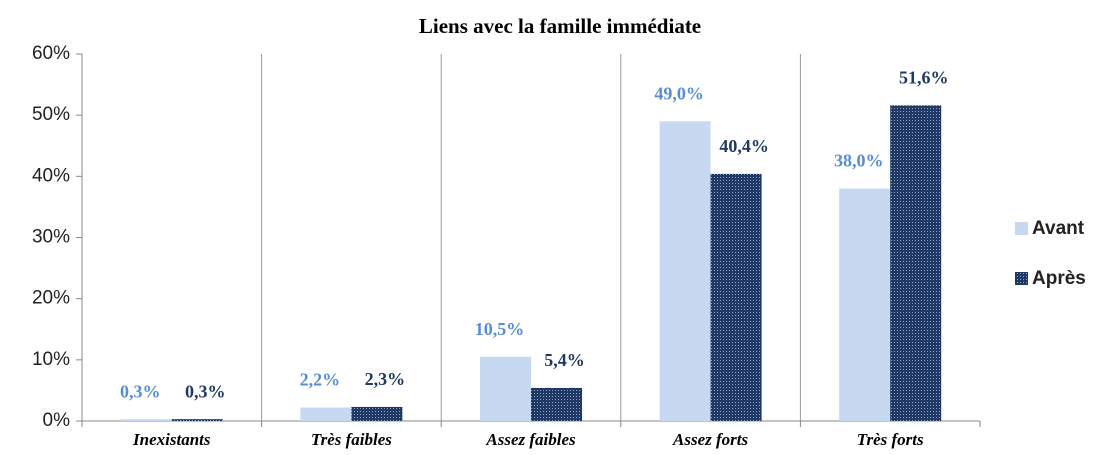  What do you see at coordinates (51, 53) in the screenshot?
I see `y-tick-label: 60%` at bounding box center [51, 53].